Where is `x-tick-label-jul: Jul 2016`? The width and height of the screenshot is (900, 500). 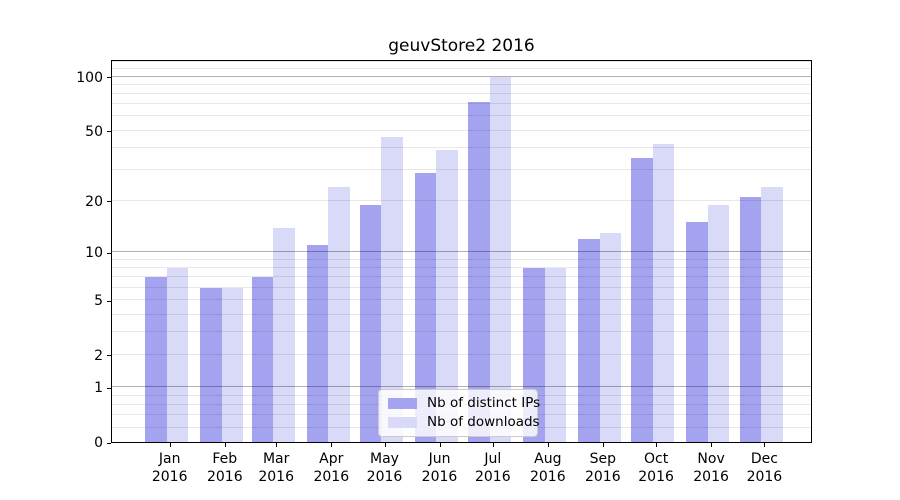 x-tick-label-jul: Jul 2016 is located at coordinates (492, 468).